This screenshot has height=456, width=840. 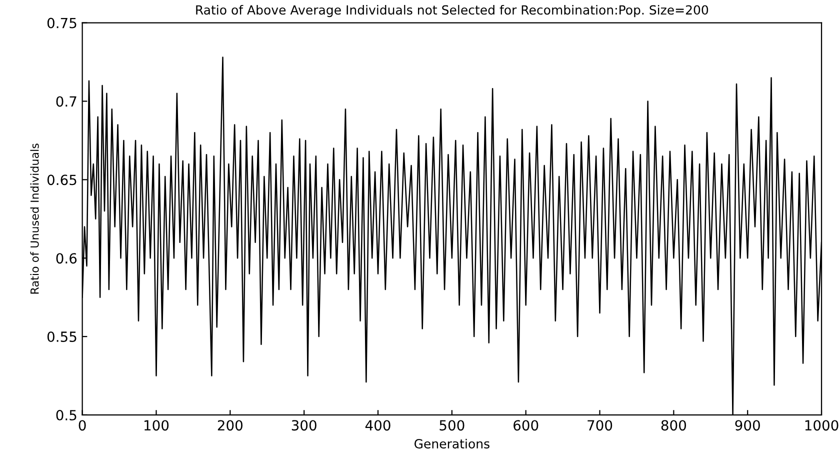 I want to click on x-tick-label: 200, so click(x=230, y=425).